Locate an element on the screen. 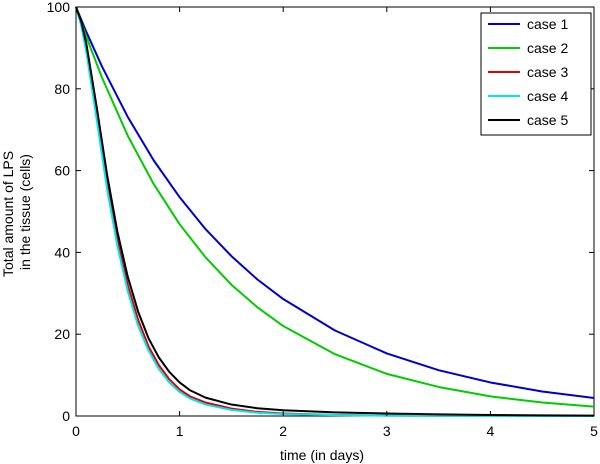  legend-label: case 3 is located at coordinates (547, 72).